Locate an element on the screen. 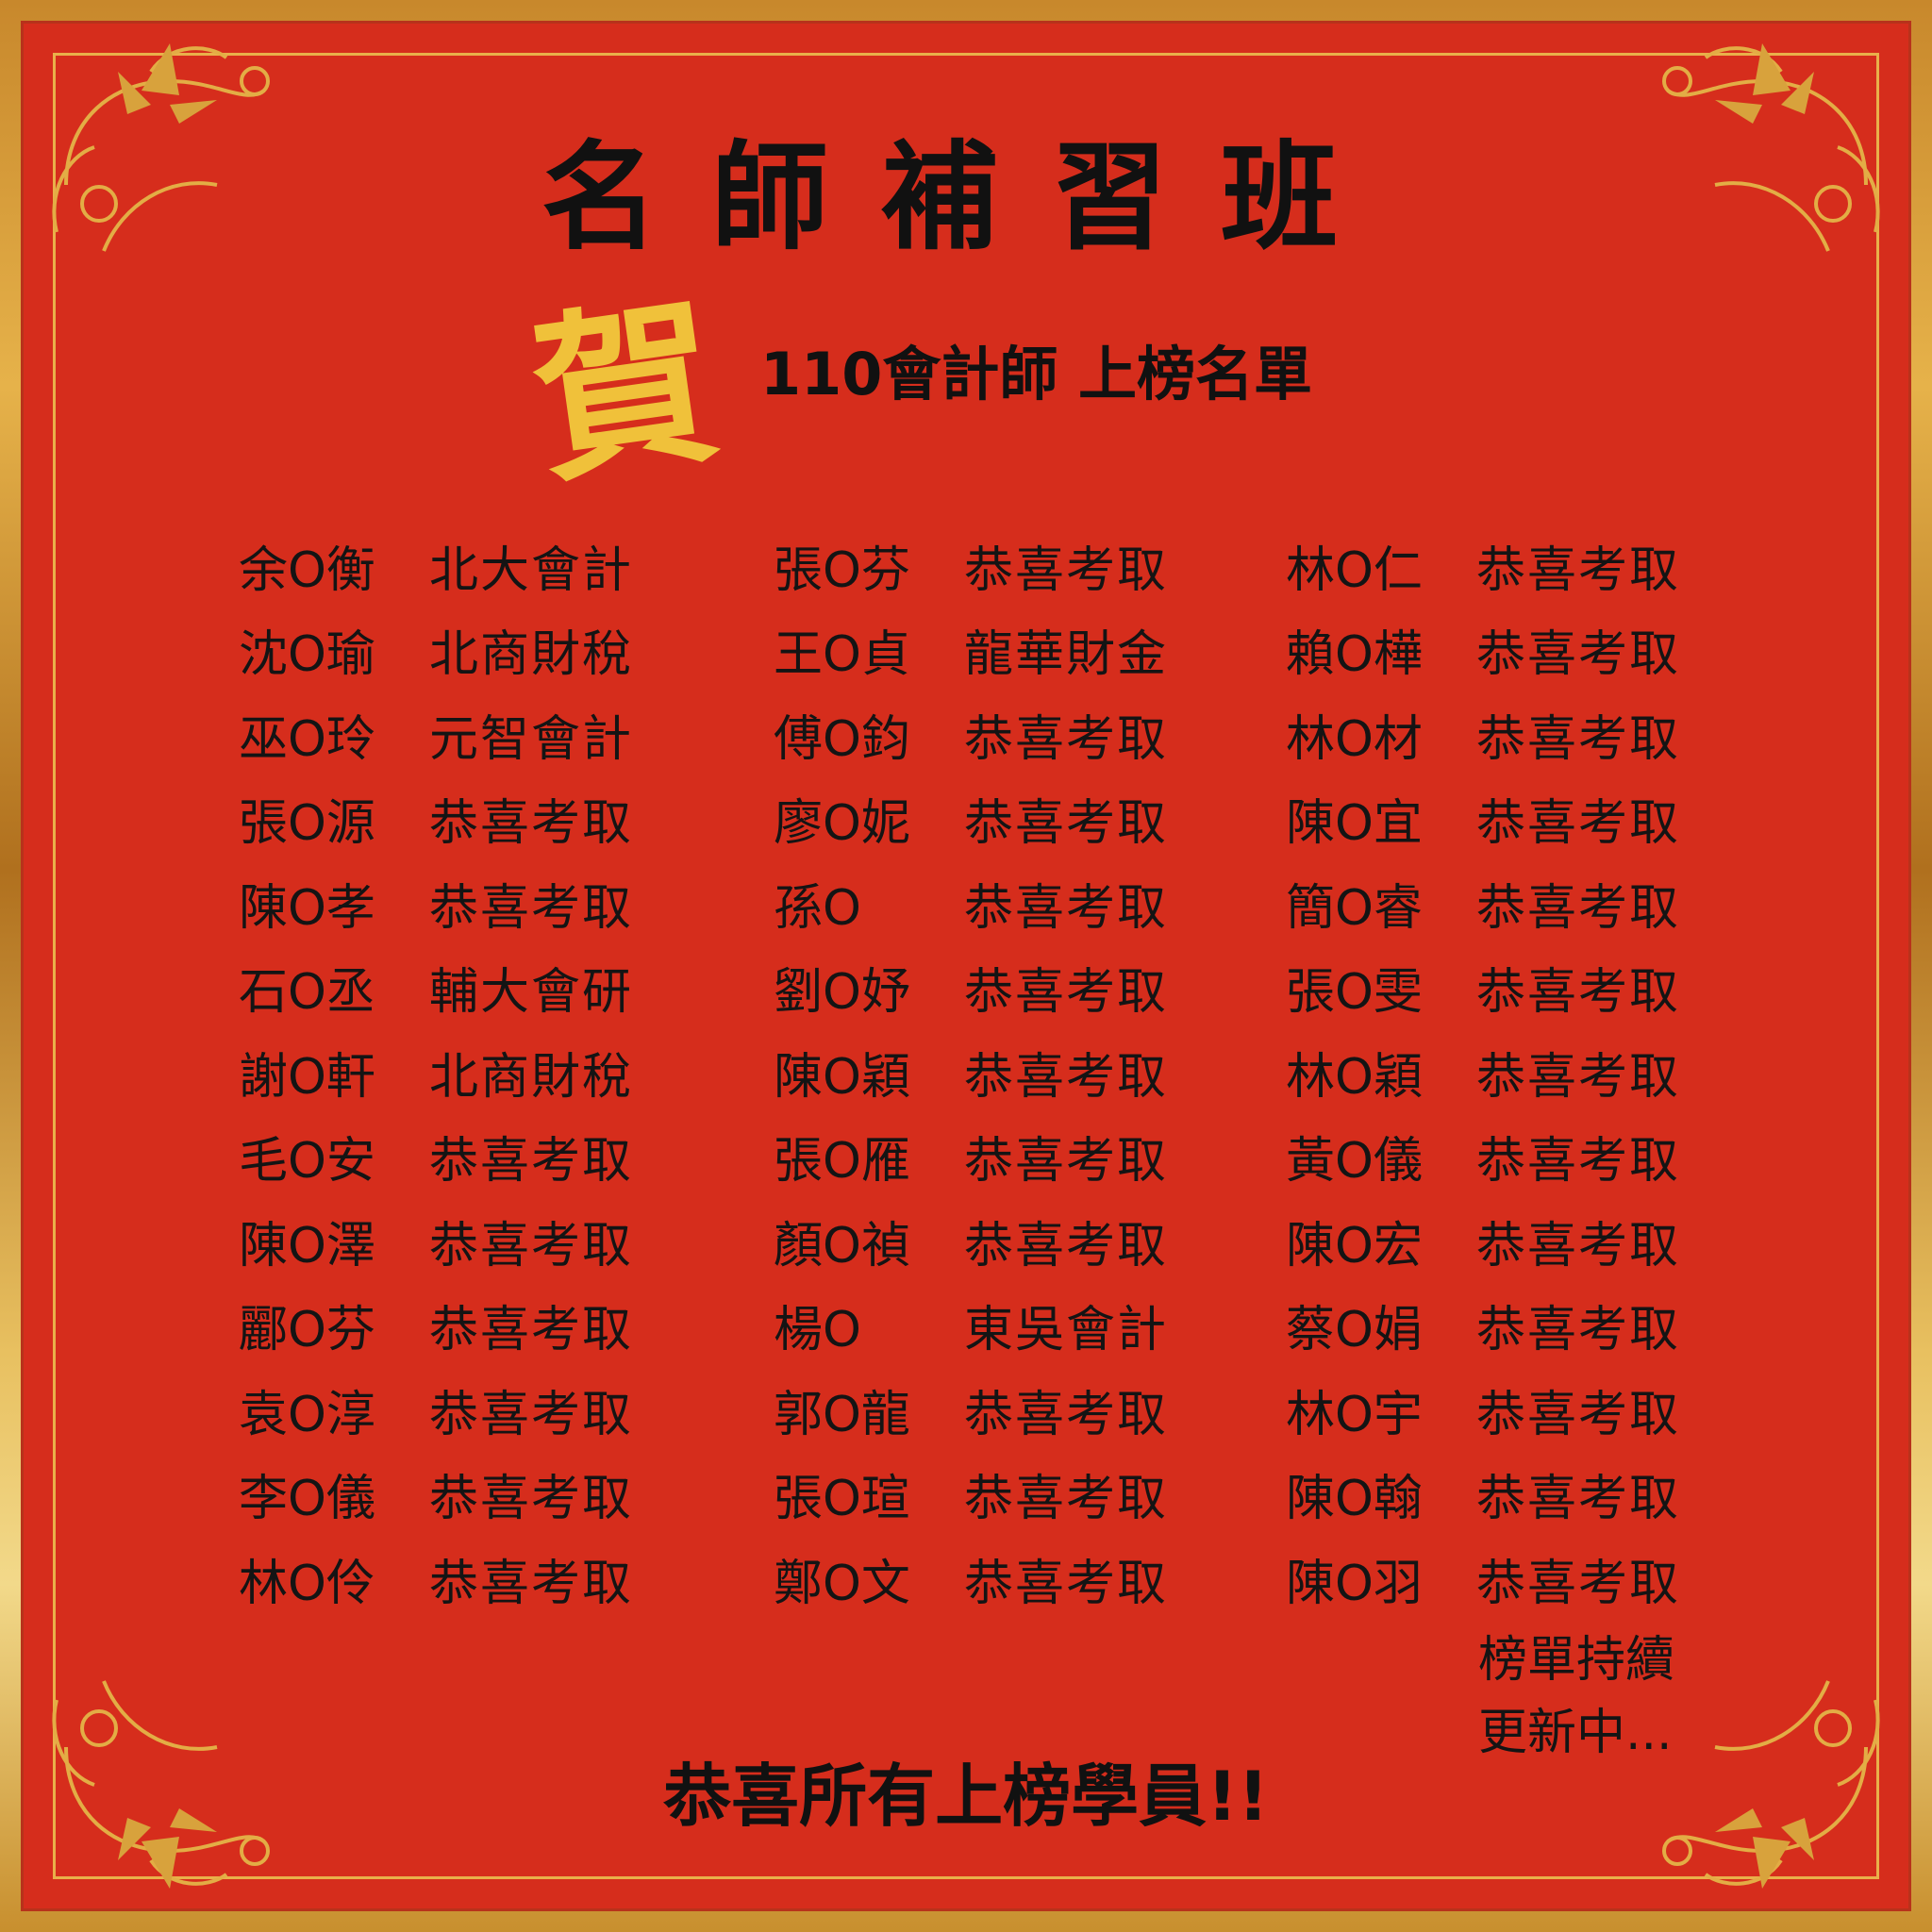 The width and height of the screenshot is (1932, 1932). student-name: 陳O翰 is located at coordinates (1354, 1500).